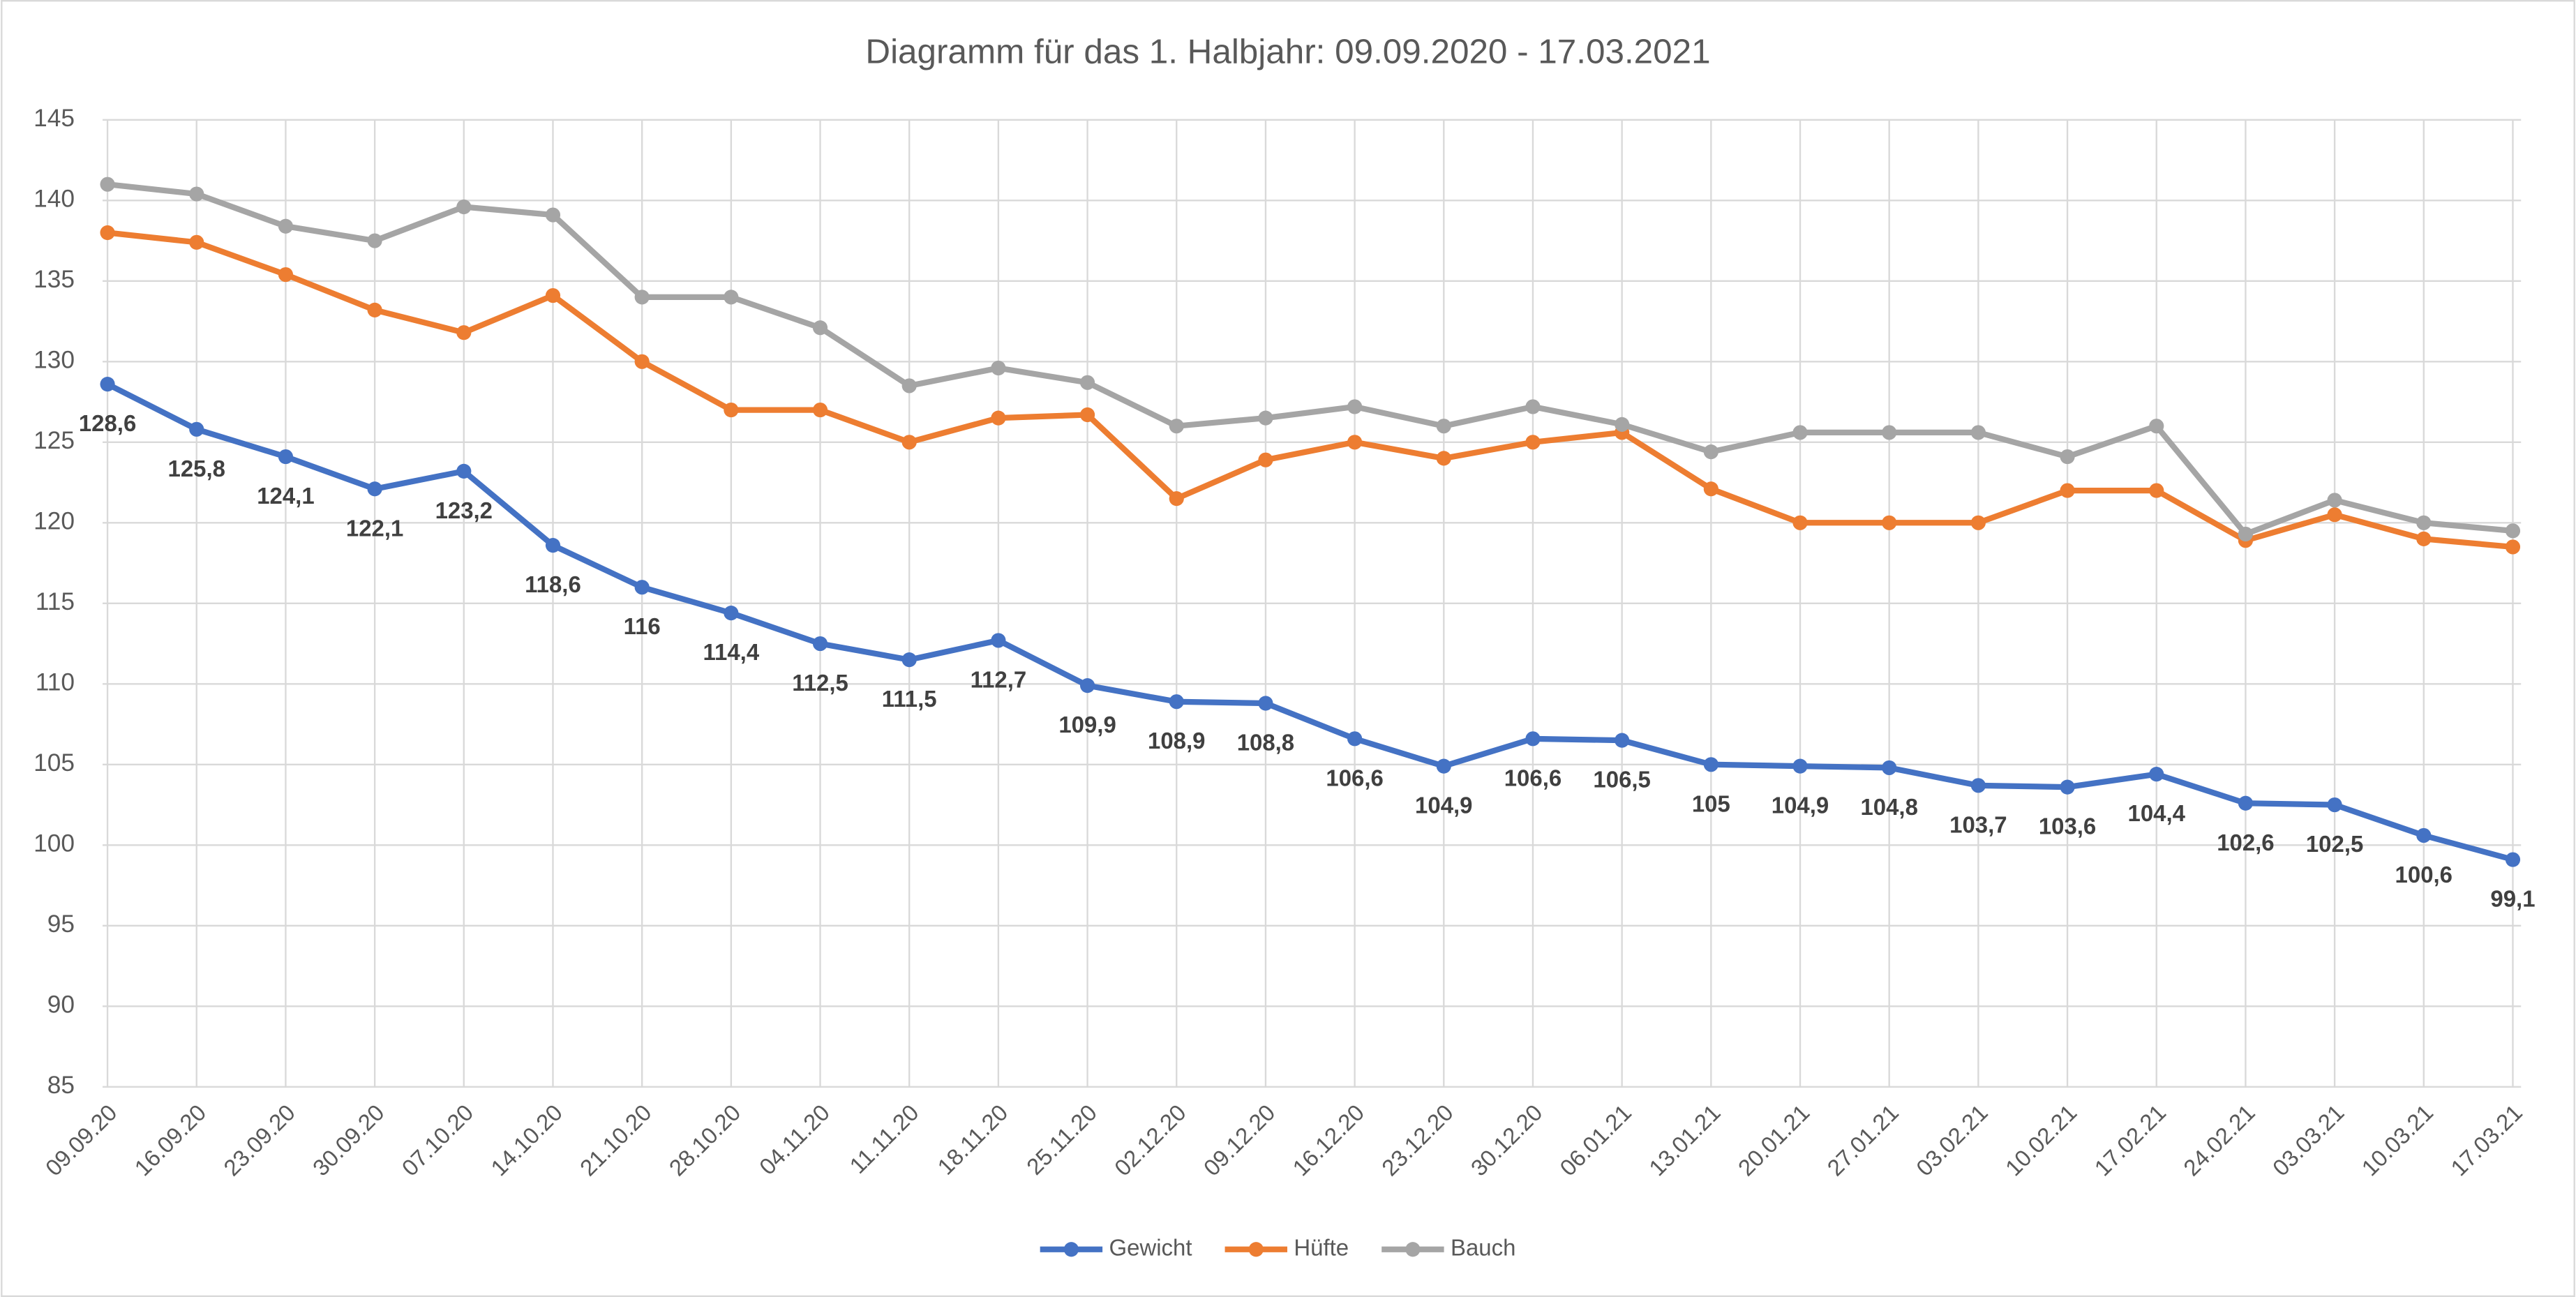 The height and width of the screenshot is (1297, 2576). What do you see at coordinates (1176, 741) in the screenshot?
I see `data-label: 108,9` at bounding box center [1176, 741].